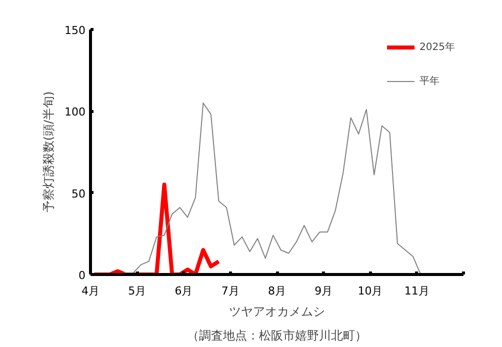  What do you see at coordinates (91, 291) in the screenshot?
I see `x-tick-label: 4月` at bounding box center [91, 291].